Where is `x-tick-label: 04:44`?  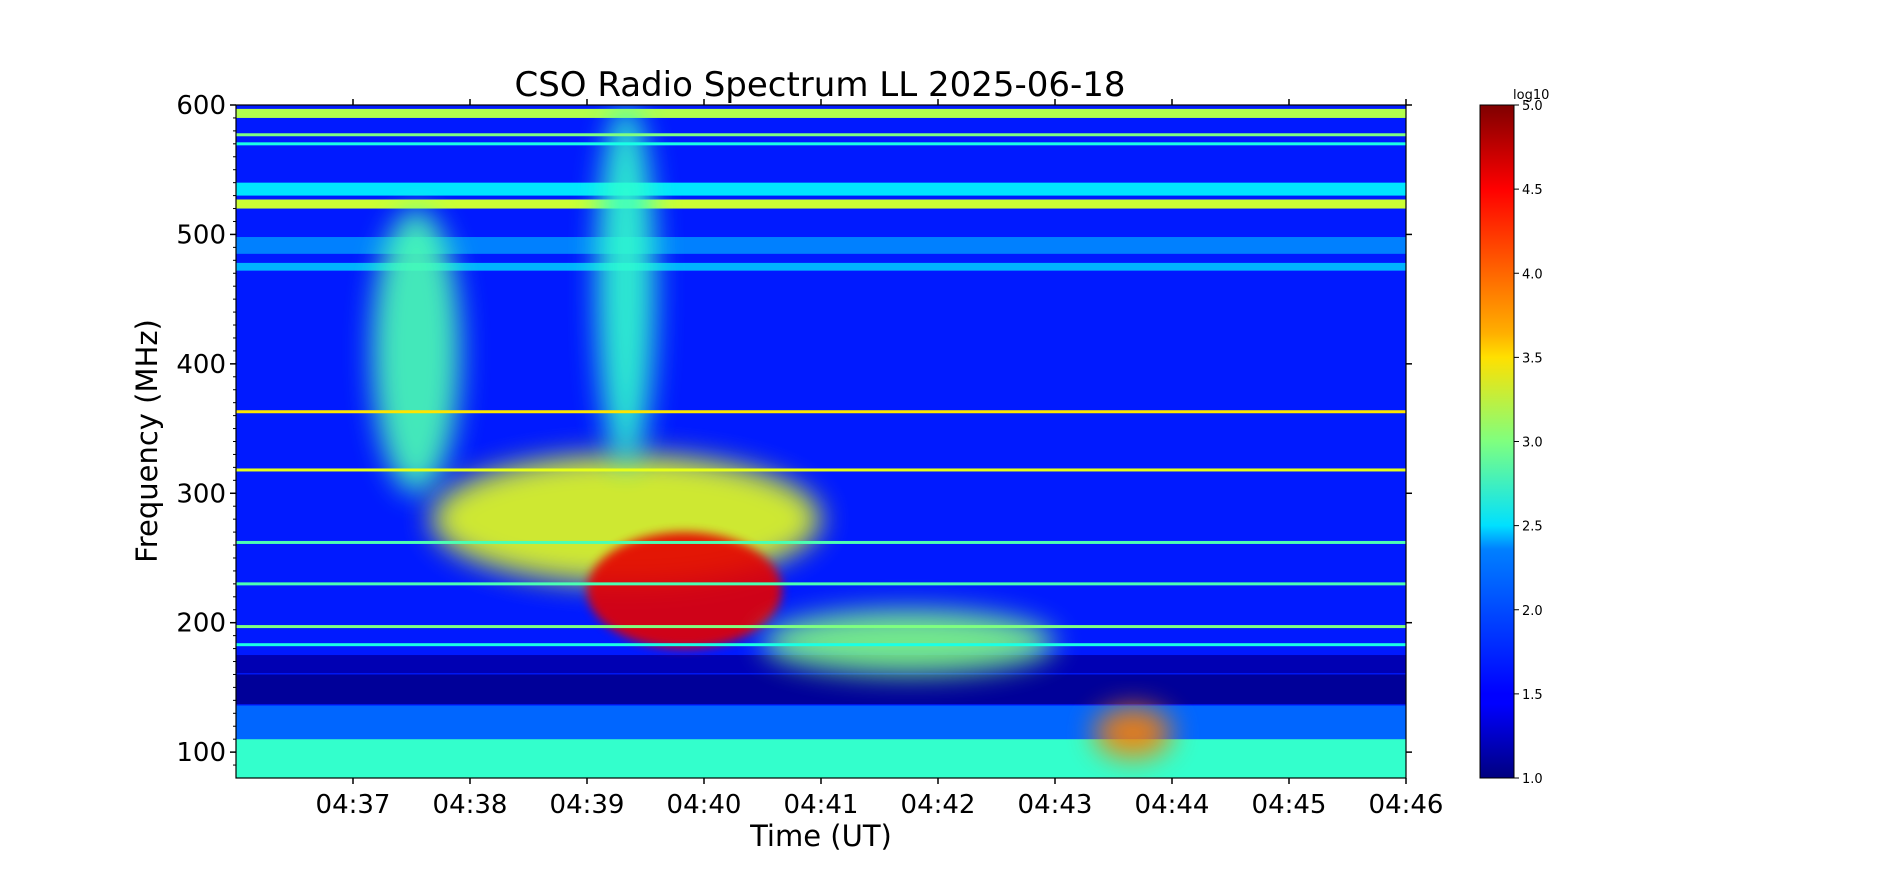 x-tick-label: 04:44 is located at coordinates (1172, 805).